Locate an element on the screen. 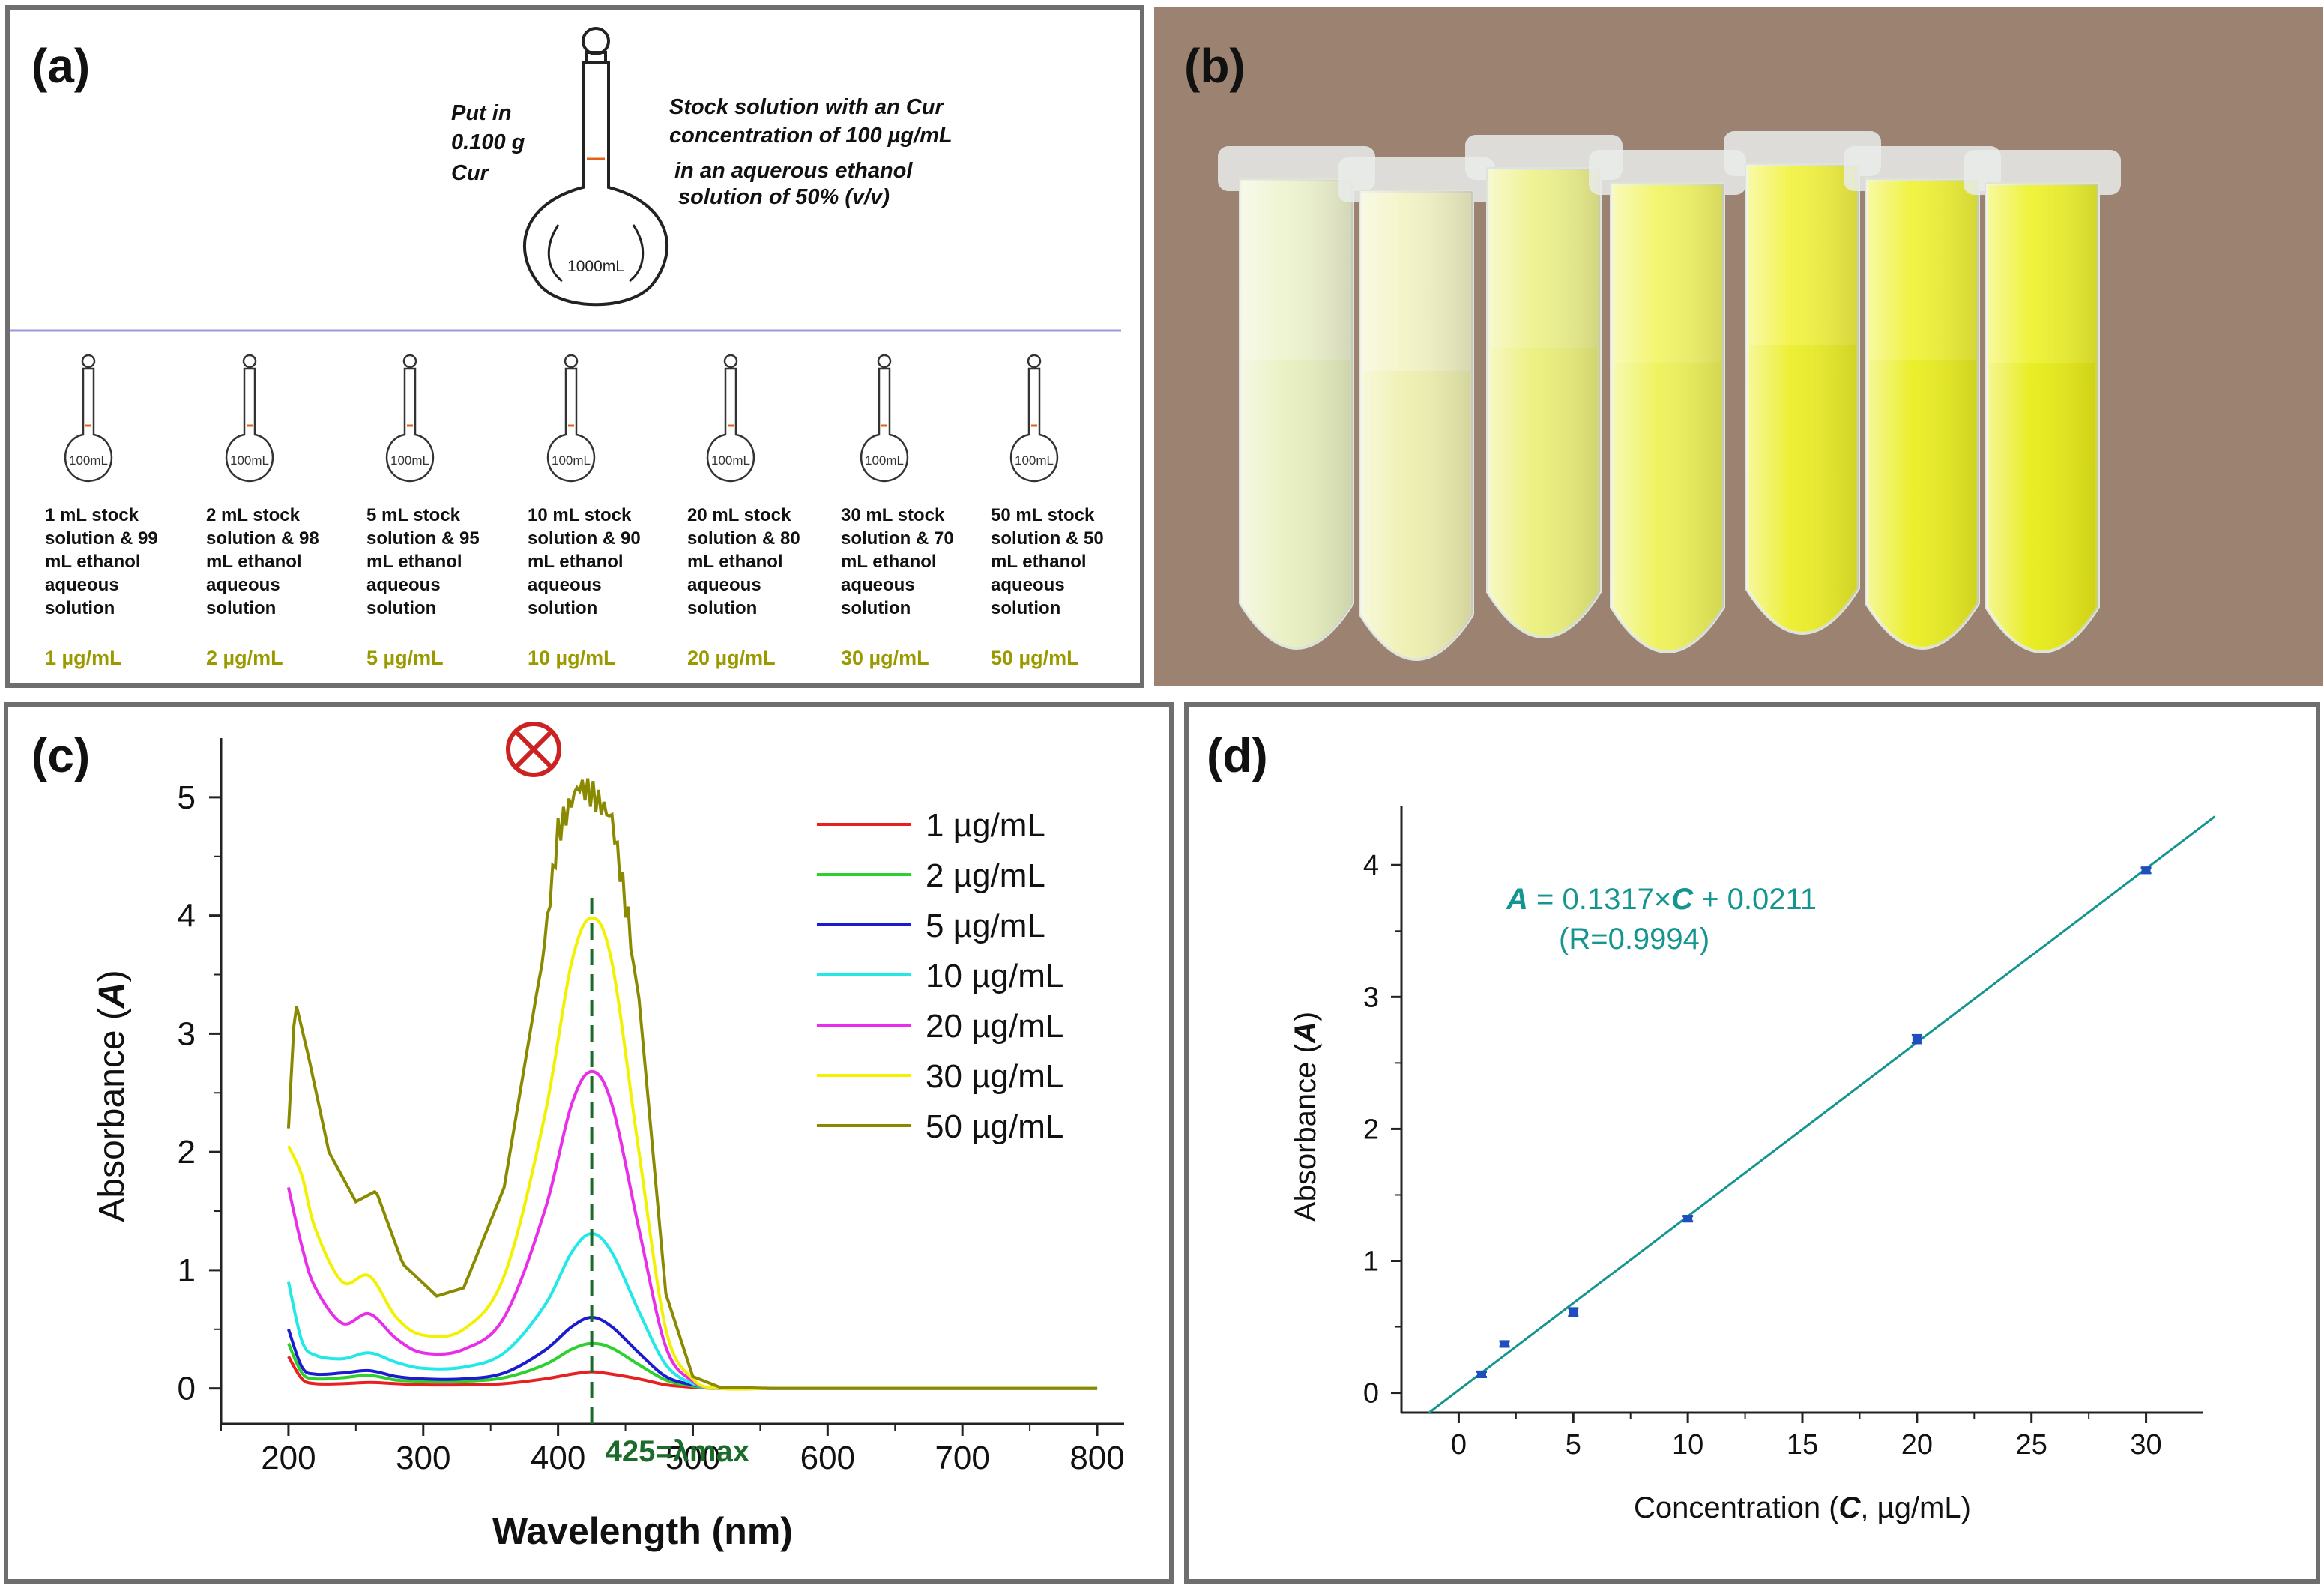 This screenshot has height=1591, width=2324. dilution-concentration: 10 µg/mL is located at coordinates (572, 658).